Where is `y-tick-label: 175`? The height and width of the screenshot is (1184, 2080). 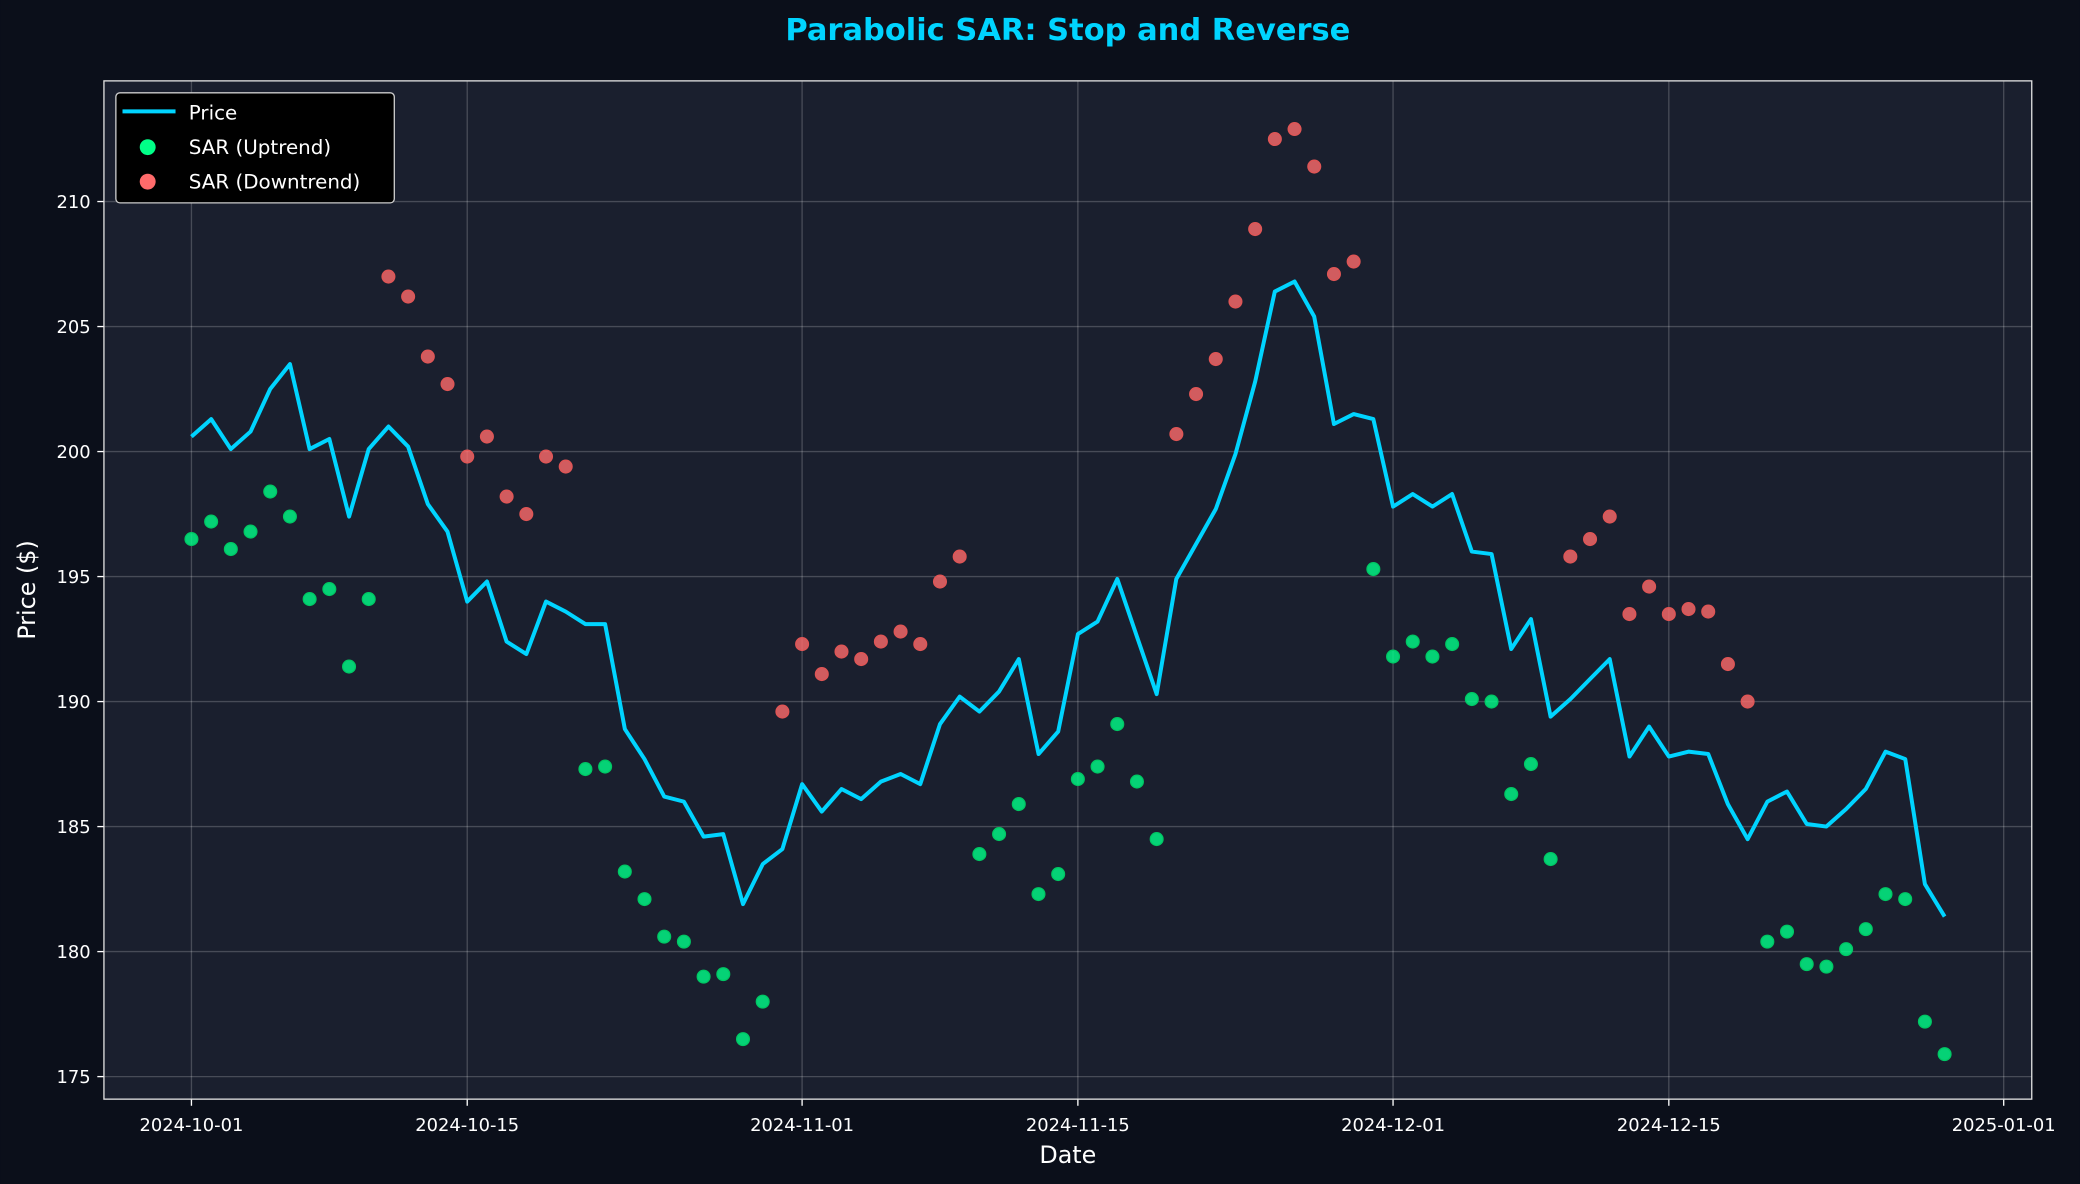 y-tick-label: 175 is located at coordinates (74, 1077).